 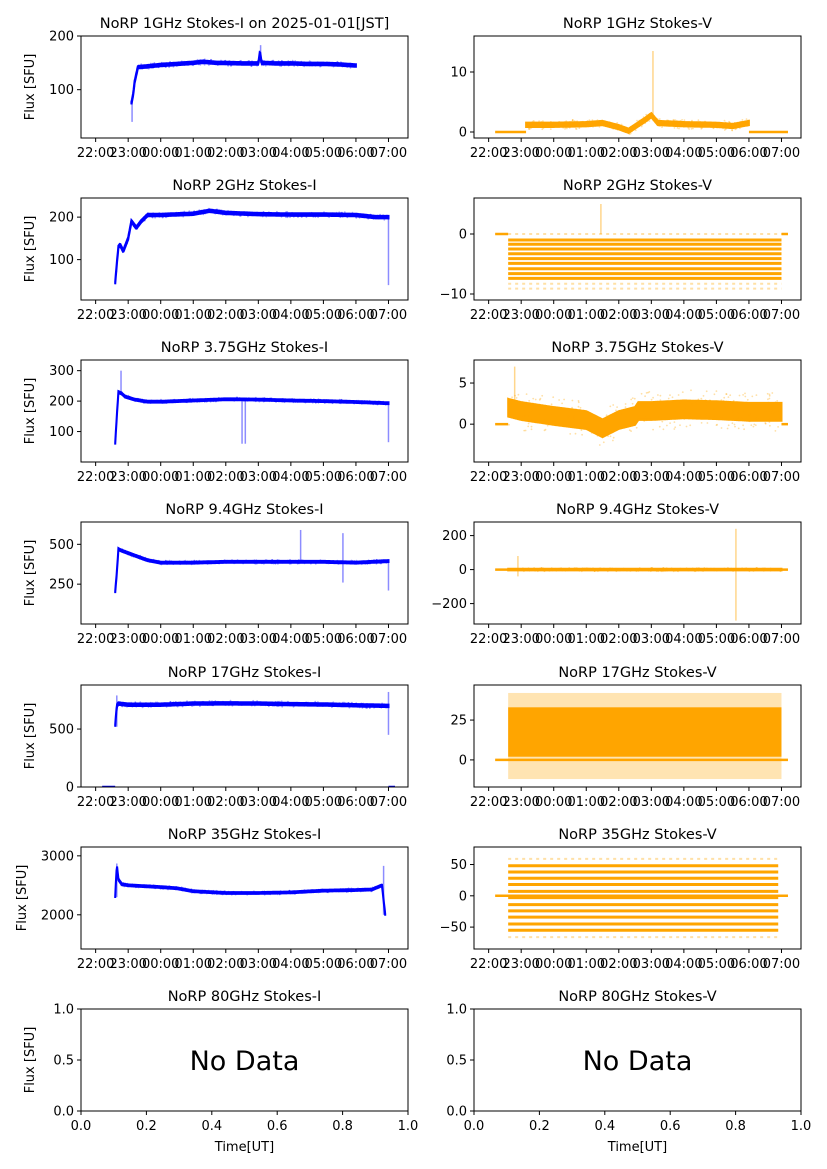 I want to click on x-tick-label: 22:00, so click(x=95, y=153).